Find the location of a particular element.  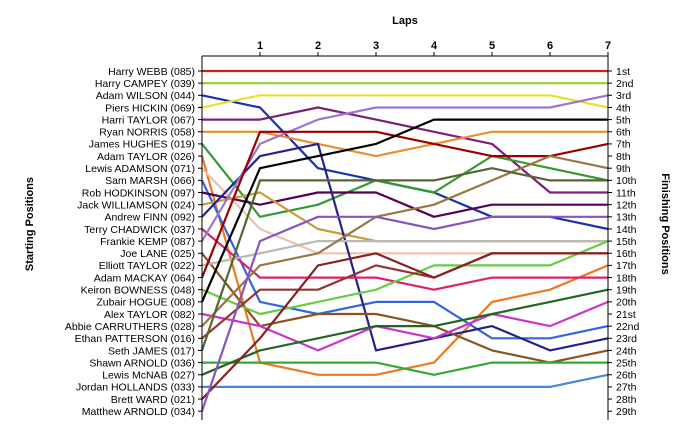

driver-label: Piers HICKIN (069) is located at coordinates (150, 108).